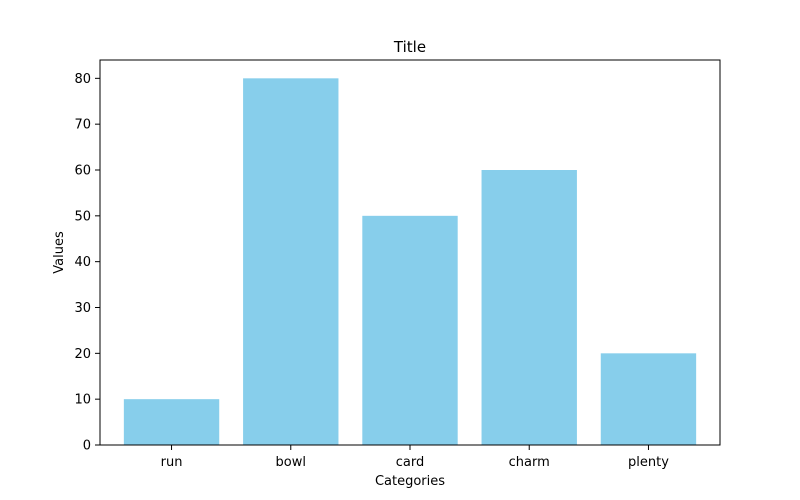  I want to click on y-axis-label: Values, so click(59, 252).